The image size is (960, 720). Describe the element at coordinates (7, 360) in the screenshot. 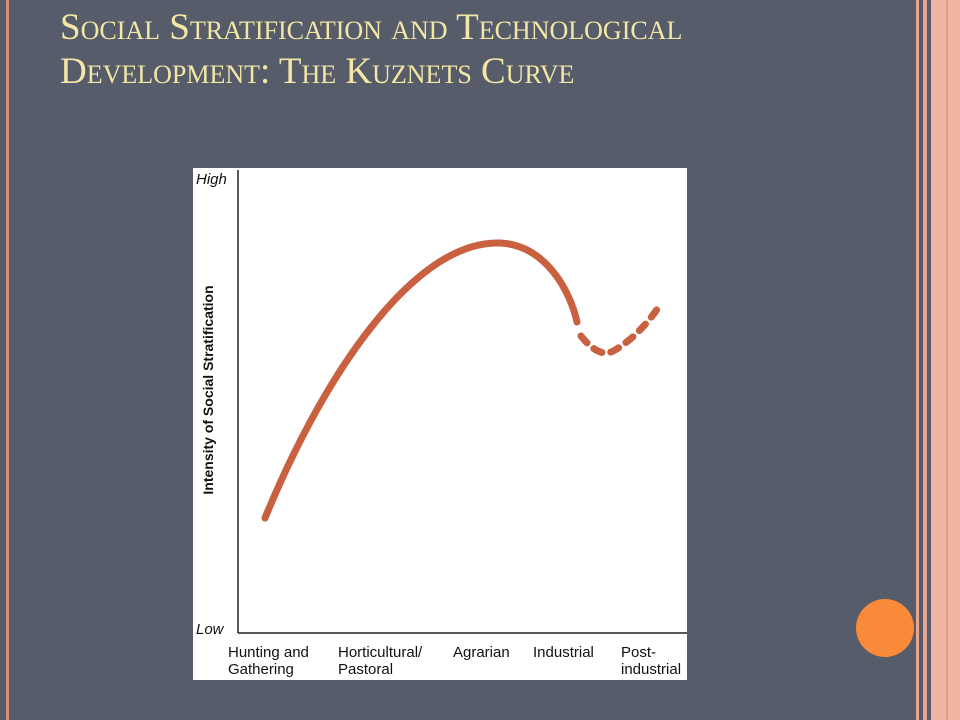

I see `left-stripe` at that location.